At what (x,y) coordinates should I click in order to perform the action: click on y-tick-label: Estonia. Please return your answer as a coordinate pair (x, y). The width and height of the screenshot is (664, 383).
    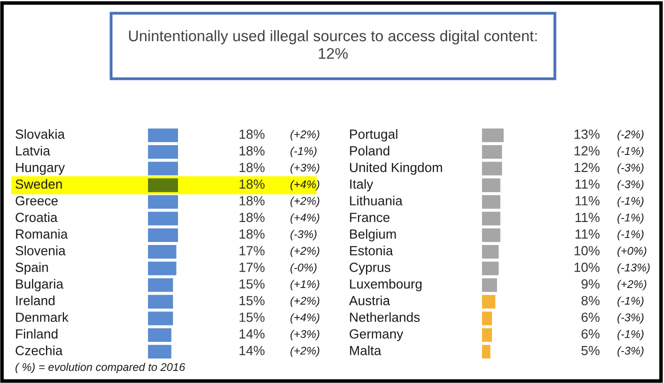
    Looking at the image, I should click on (372, 251).